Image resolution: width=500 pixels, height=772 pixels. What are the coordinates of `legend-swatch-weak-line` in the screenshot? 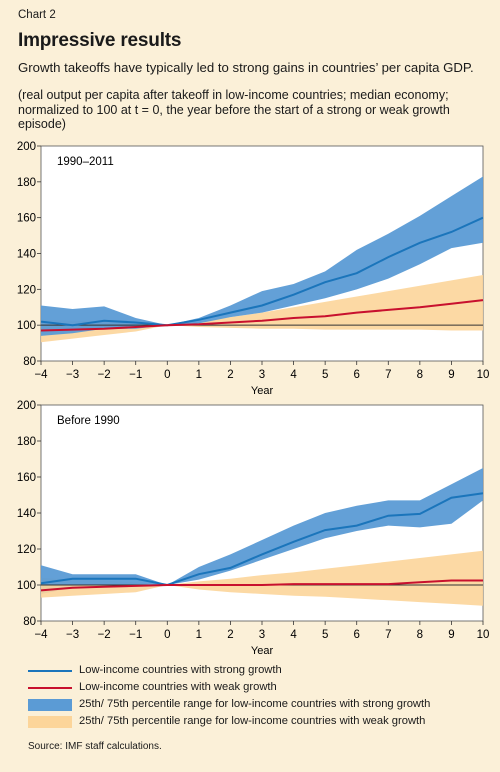 It's located at (50, 688).